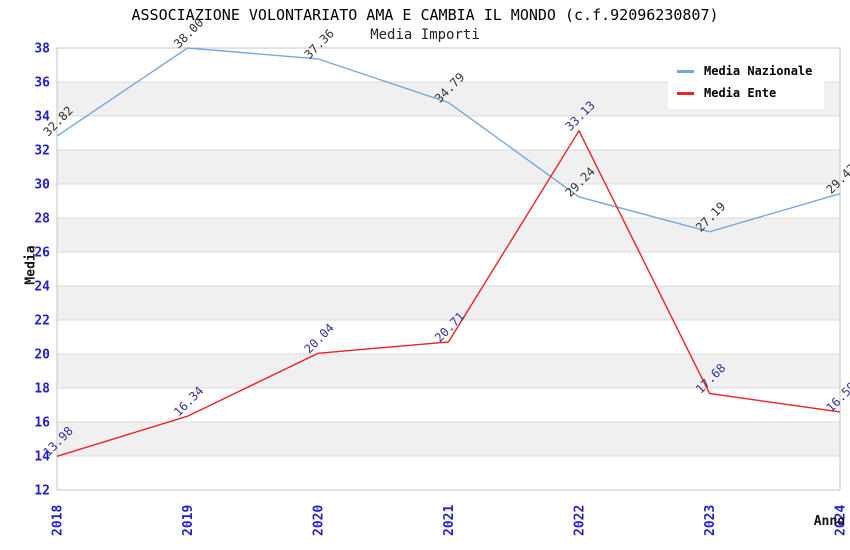 Image resolution: width=850 pixels, height=550 pixels. Describe the element at coordinates (42, 389) in the screenshot. I see `y-tick-label: 18` at that location.